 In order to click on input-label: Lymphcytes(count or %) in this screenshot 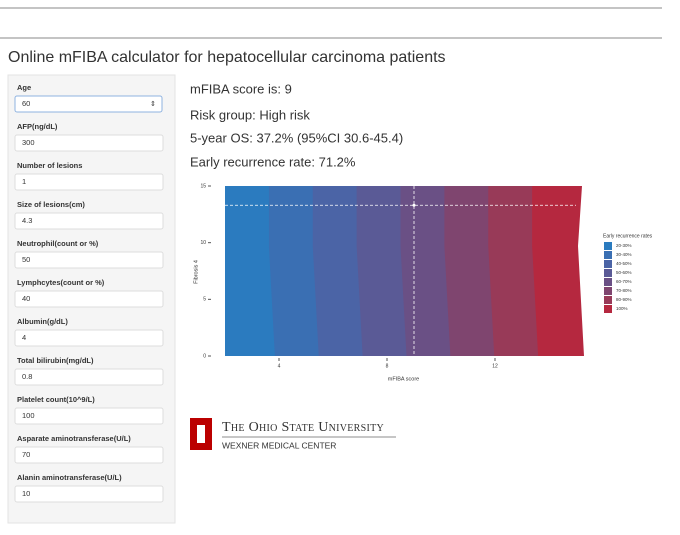, I will do `click(61, 282)`.